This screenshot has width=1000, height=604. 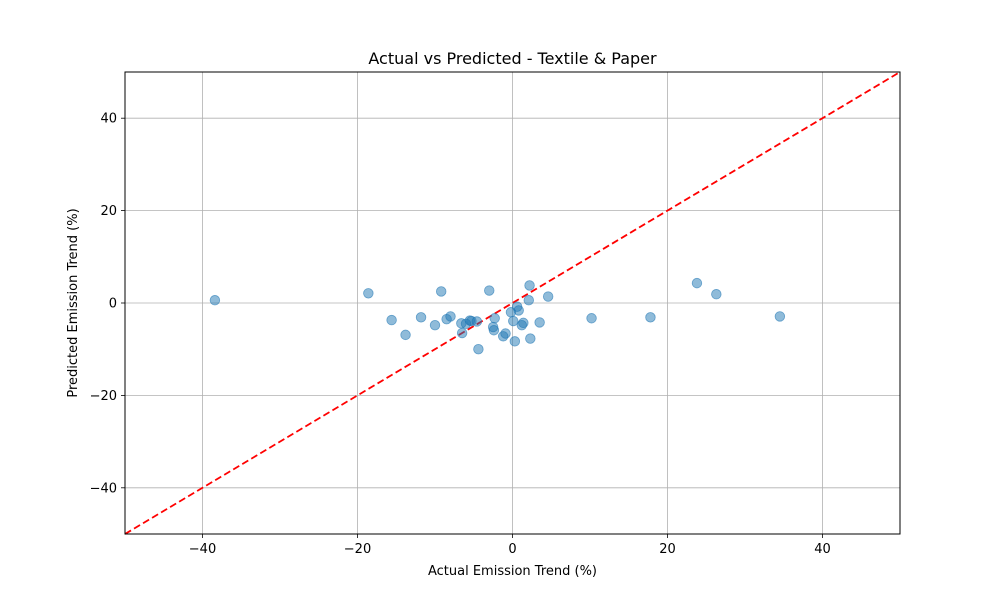 What do you see at coordinates (202, 549) in the screenshot?
I see `x-tick-label: −40` at bounding box center [202, 549].